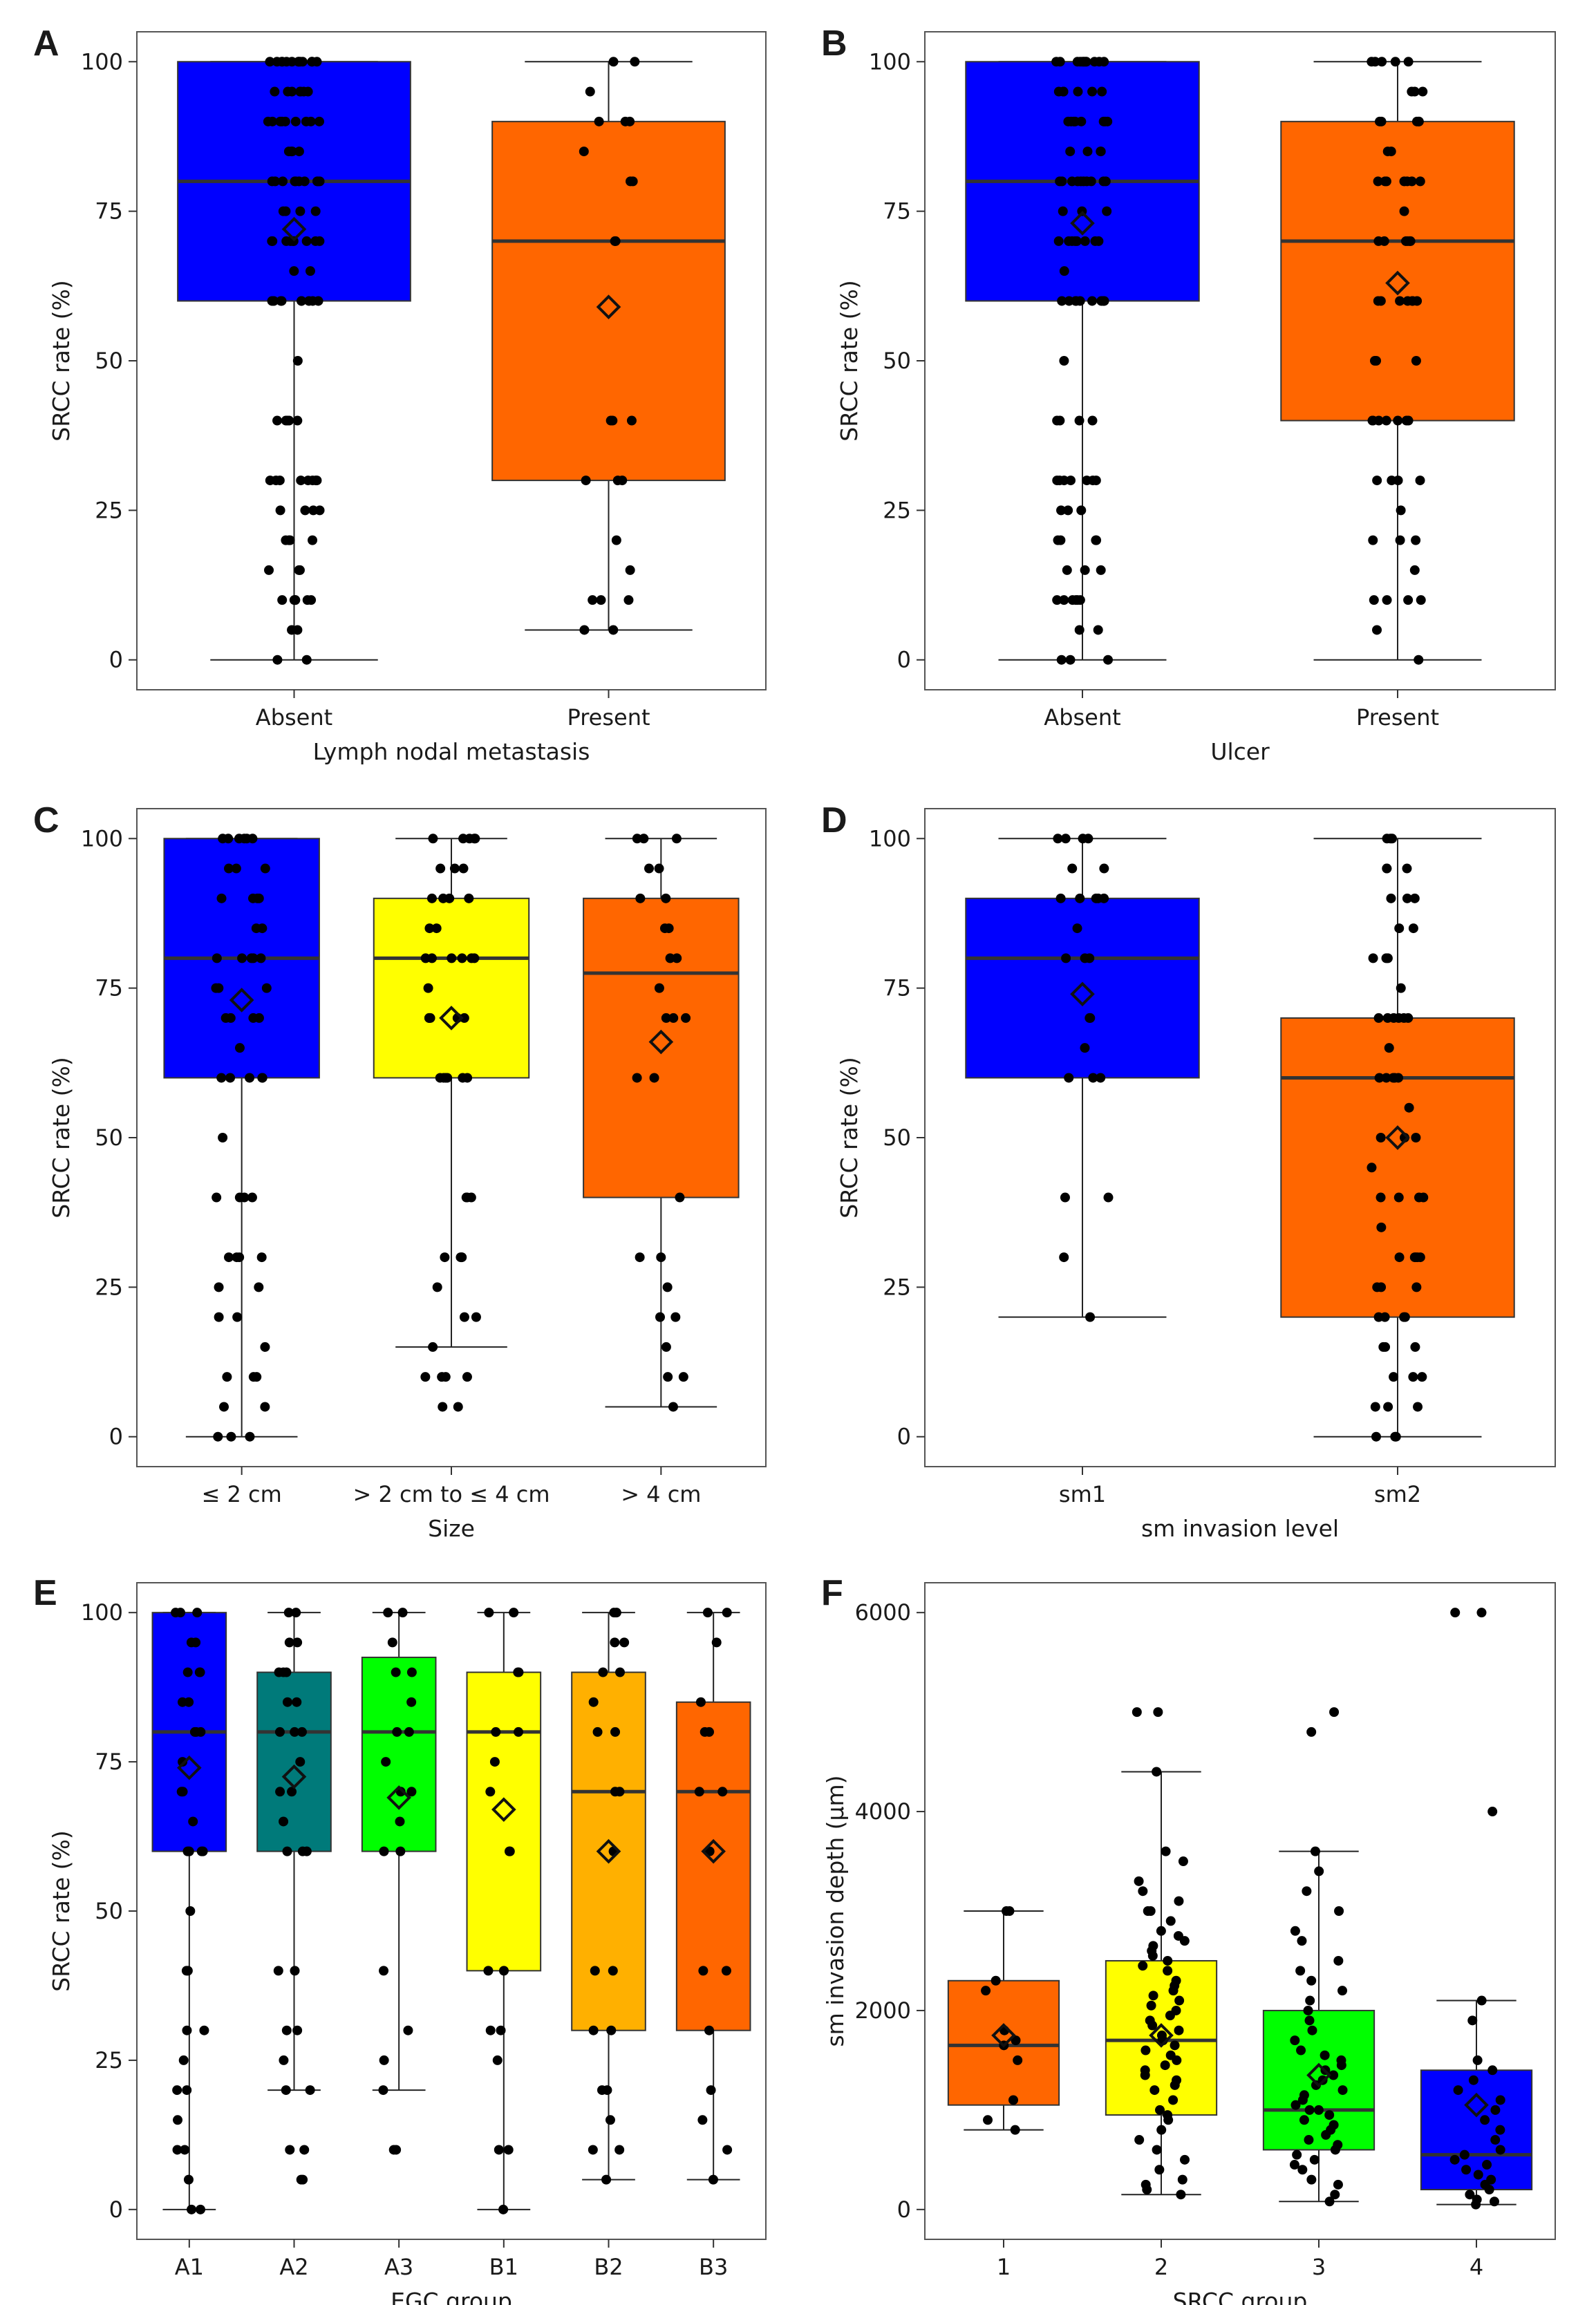 The width and height of the screenshot is (1596, 2305). What do you see at coordinates (835, 1911) in the screenshot?
I see `y-axis-label: sm invasion depth (μm)` at bounding box center [835, 1911].